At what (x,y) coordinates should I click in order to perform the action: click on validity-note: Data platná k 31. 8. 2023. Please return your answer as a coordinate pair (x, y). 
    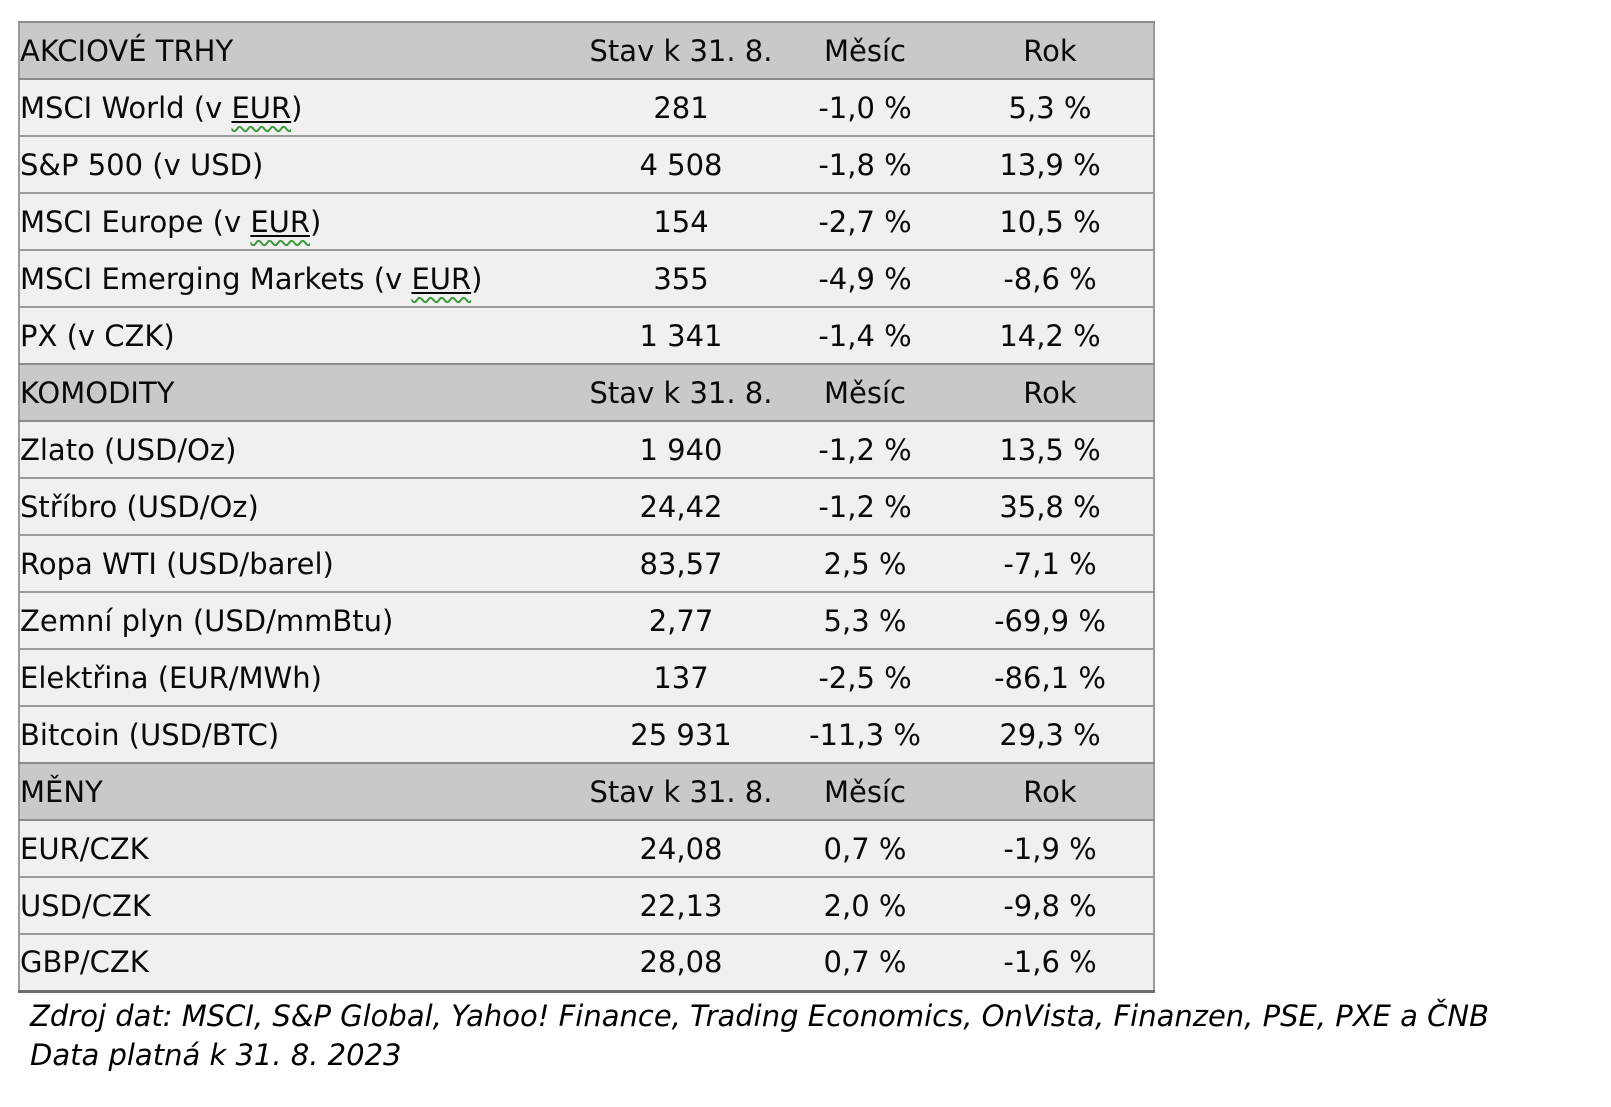
    Looking at the image, I should click on (216, 1055).